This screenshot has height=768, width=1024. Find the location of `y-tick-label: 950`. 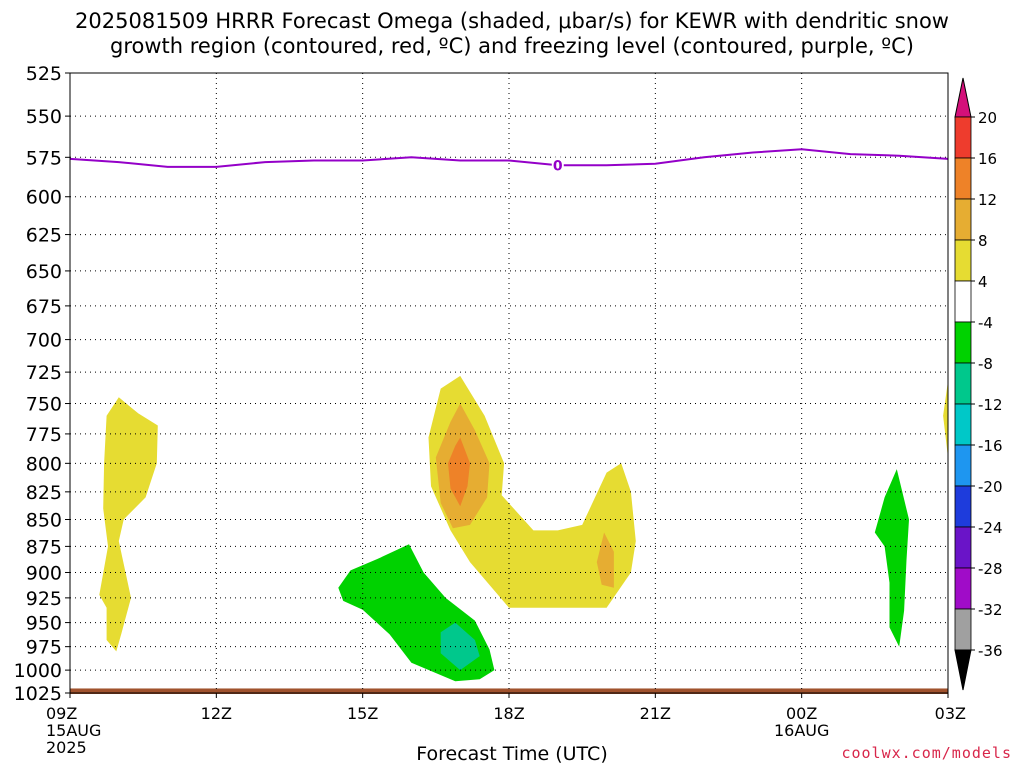

y-tick-label: 950 is located at coordinates (44, 624).